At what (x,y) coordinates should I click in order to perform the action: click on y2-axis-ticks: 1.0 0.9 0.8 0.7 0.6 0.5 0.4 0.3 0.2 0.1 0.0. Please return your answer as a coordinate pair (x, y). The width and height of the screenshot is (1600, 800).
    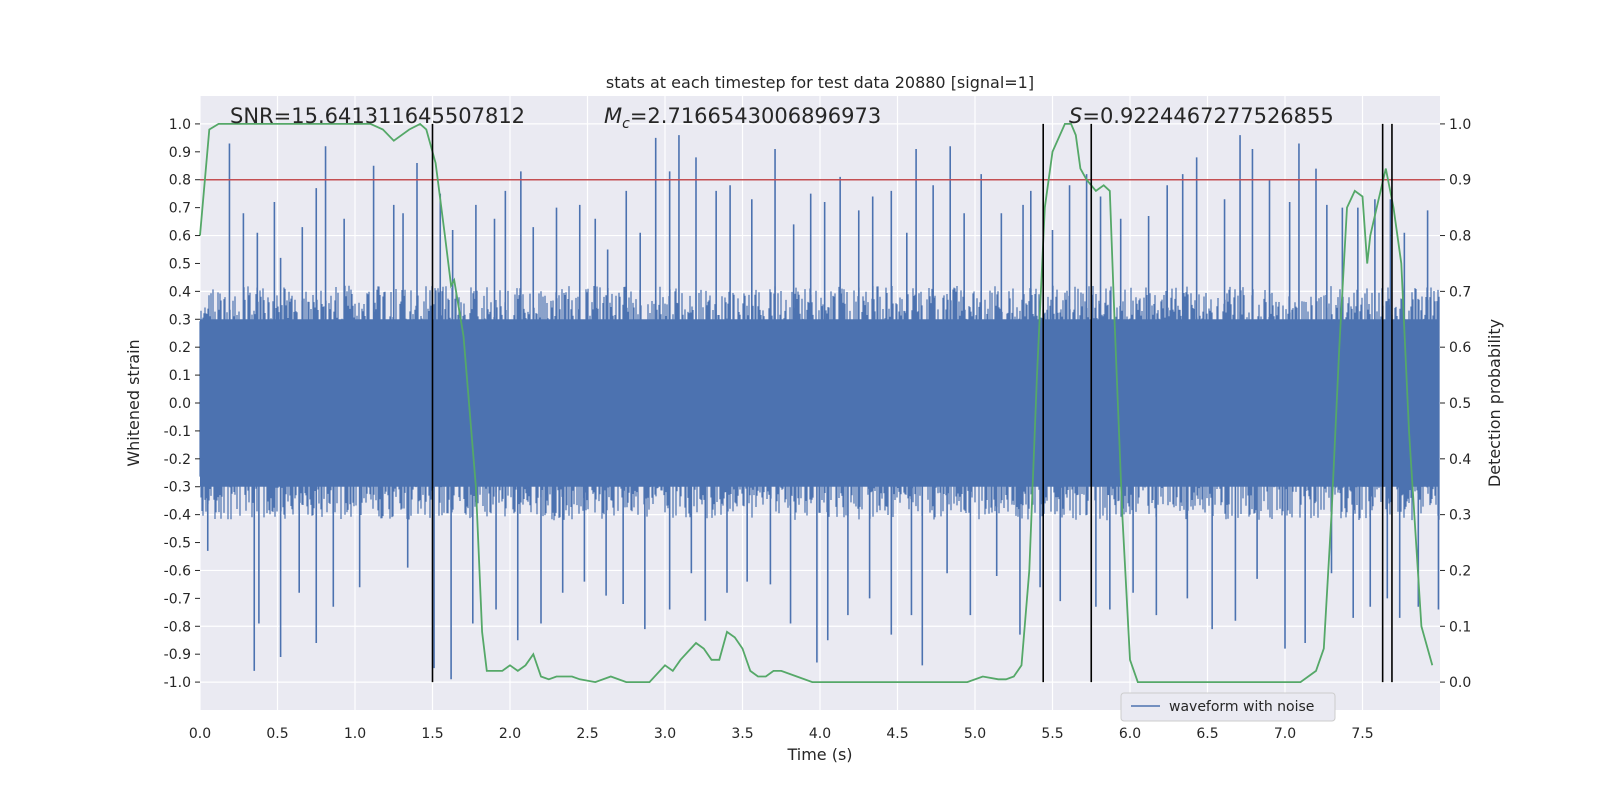
    Looking at the image, I should click on (1455, 404).